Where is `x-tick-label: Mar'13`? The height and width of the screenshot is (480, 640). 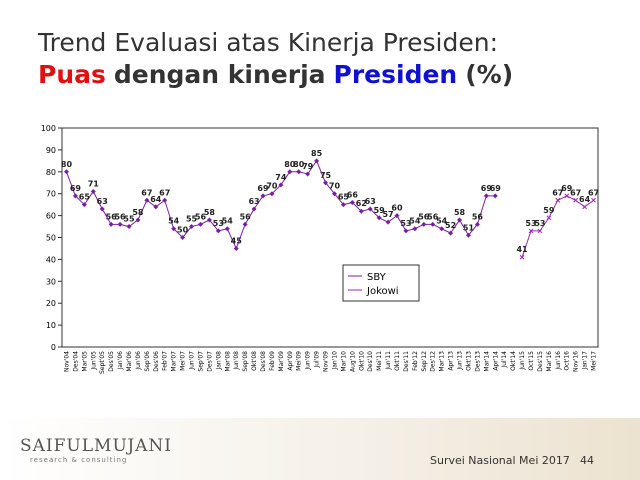
x-tick-label: Mar'13 is located at coordinates (442, 361).